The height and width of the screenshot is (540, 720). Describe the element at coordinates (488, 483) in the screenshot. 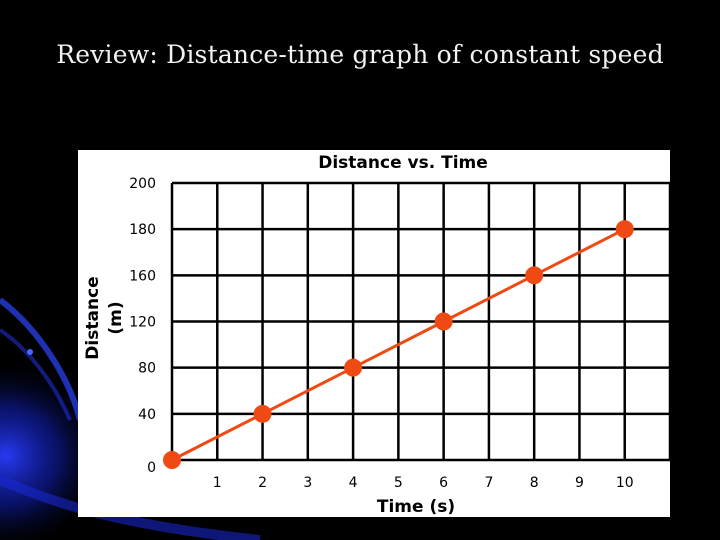

I see `x-tick-label: 7` at that location.